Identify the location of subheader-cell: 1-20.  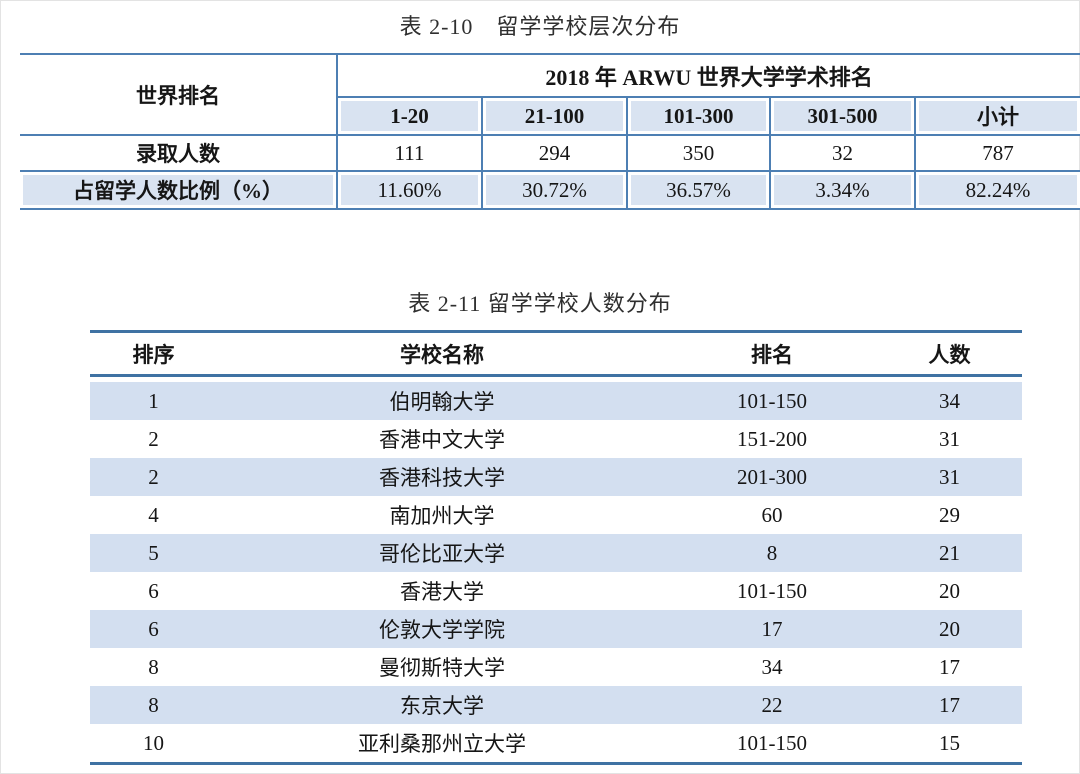
(410, 116).